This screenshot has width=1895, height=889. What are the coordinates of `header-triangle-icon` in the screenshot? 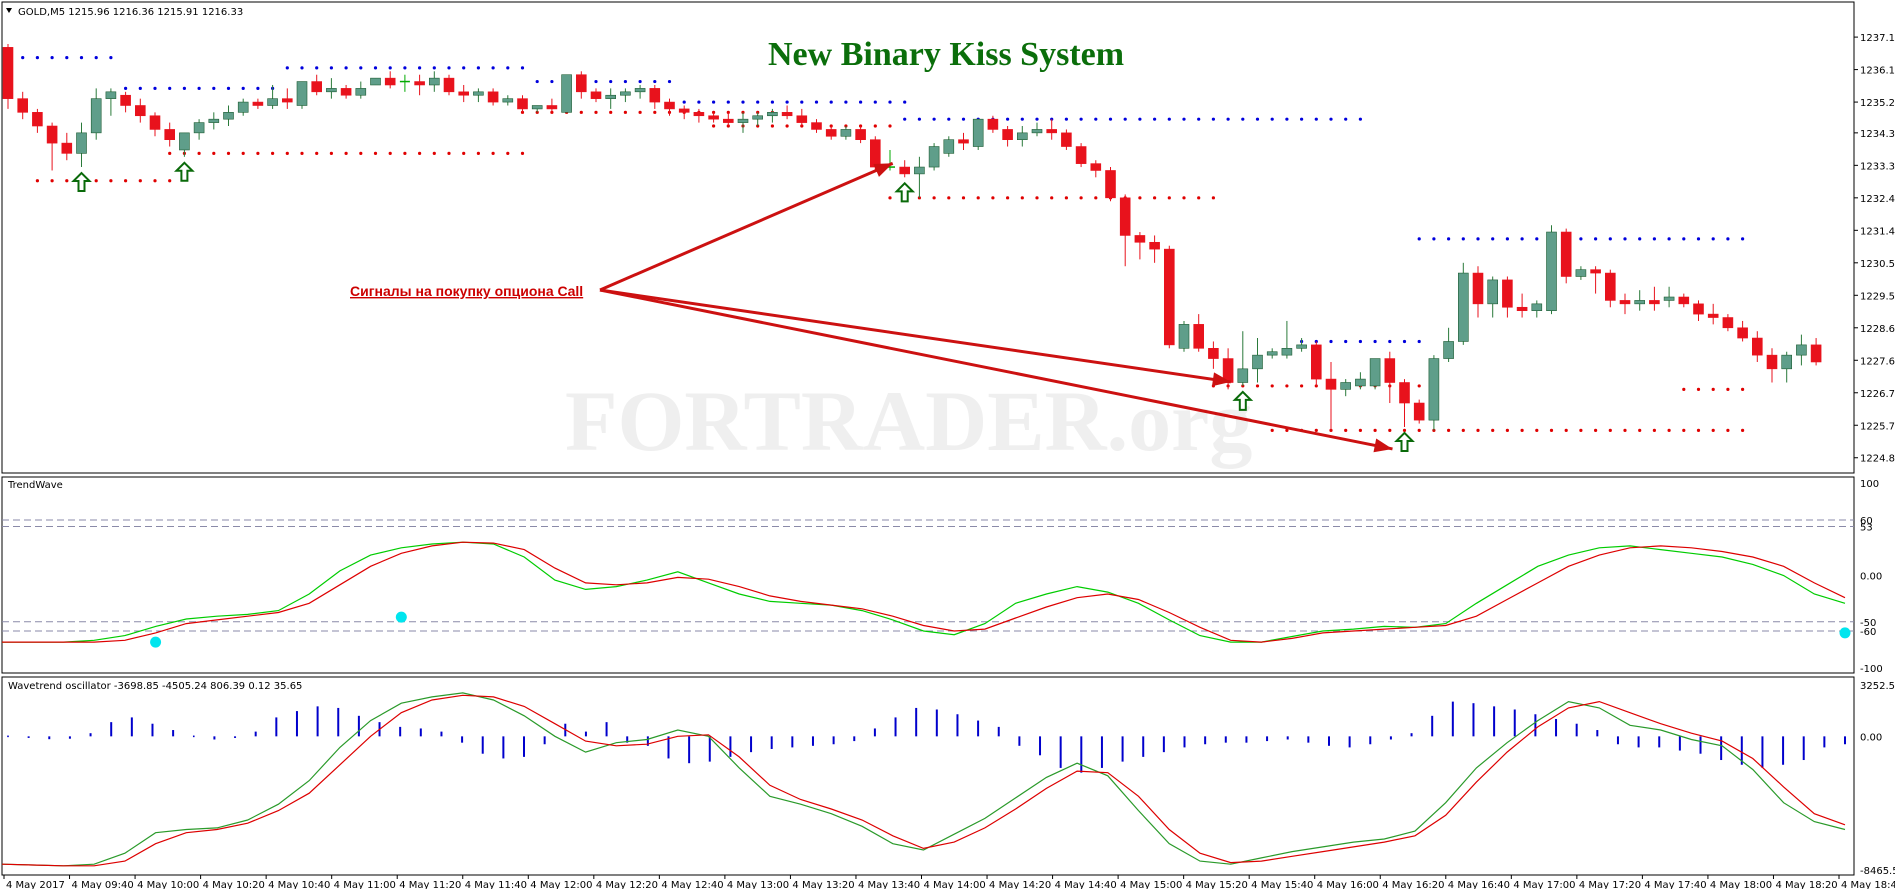 It's located at (9, 10).